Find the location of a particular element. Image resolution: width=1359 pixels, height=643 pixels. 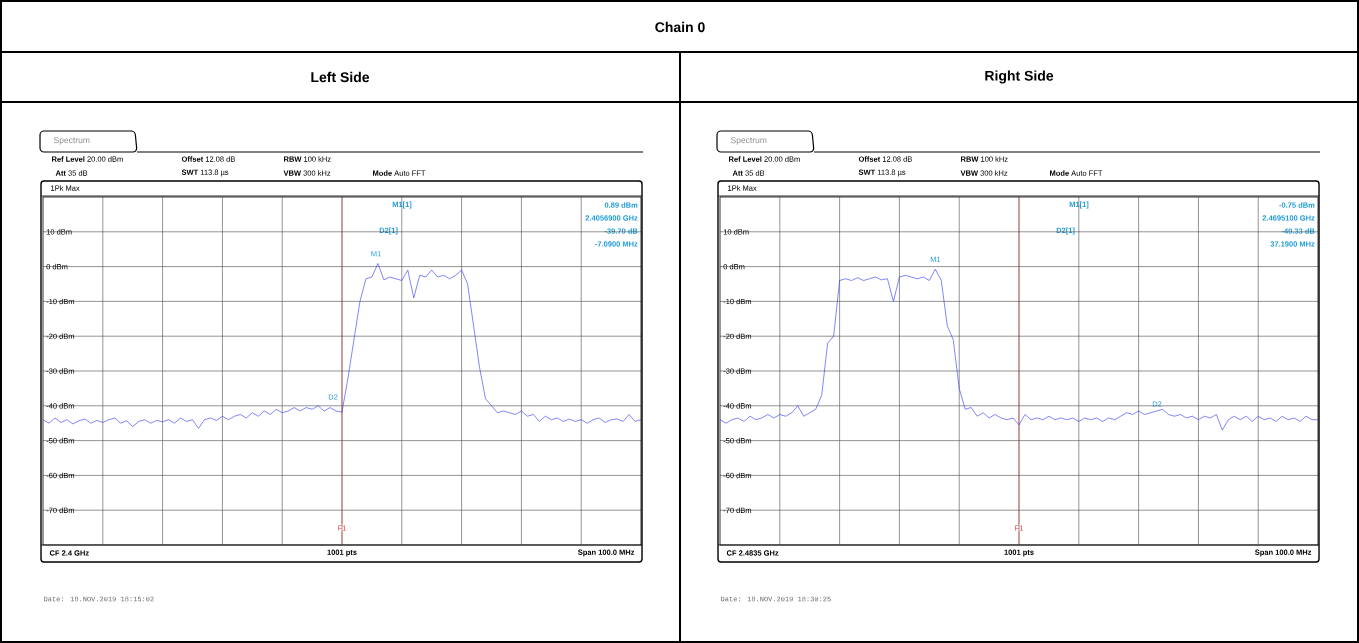

chart-subtitle: Left Side is located at coordinates (340, 77).